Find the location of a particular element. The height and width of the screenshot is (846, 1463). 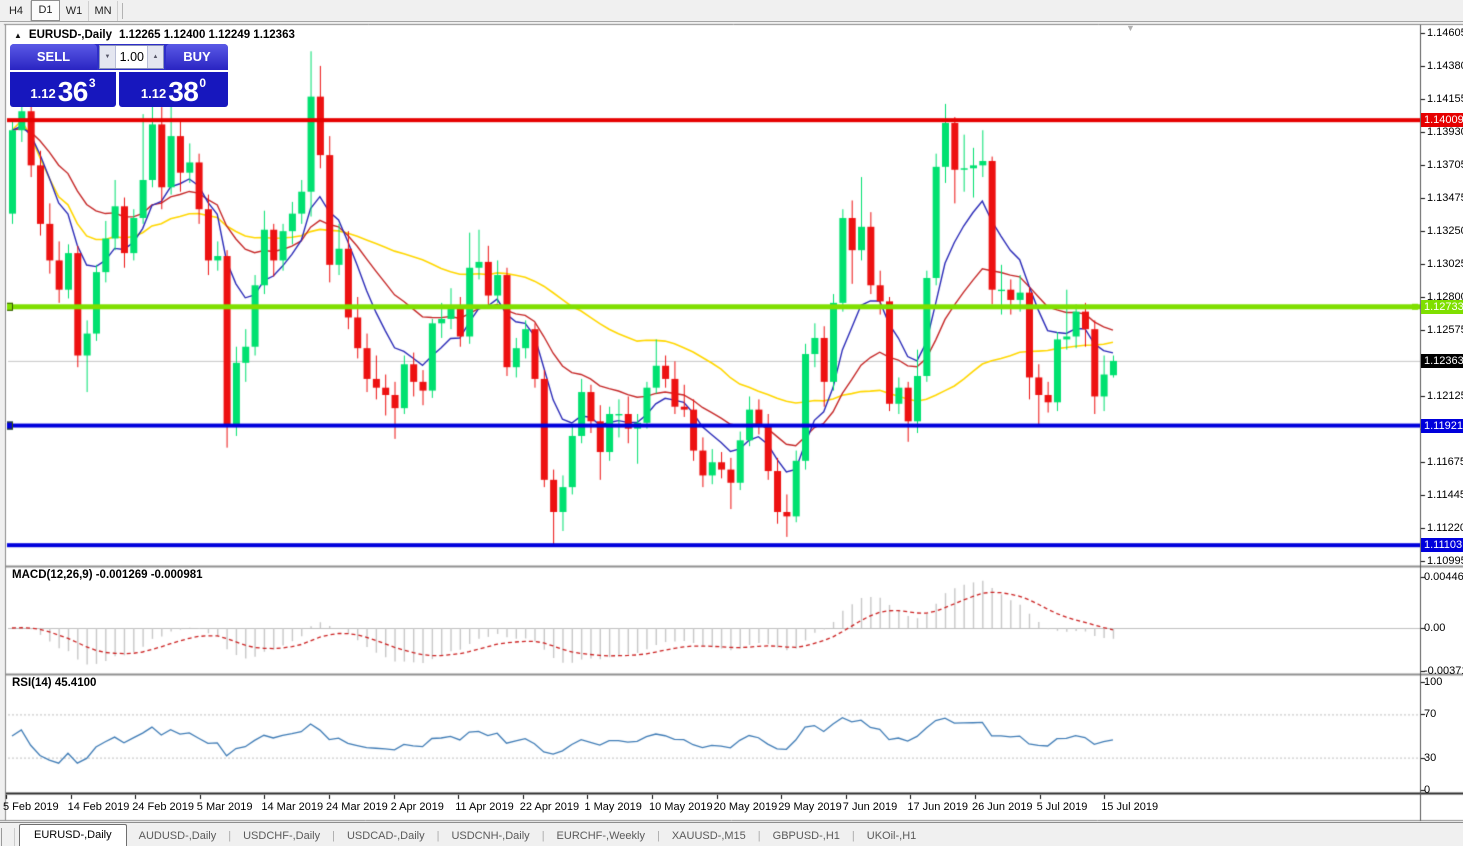

chart-tab-xauusd-m15: XAUUSD-,M15 is located at coordinates (708, 836).